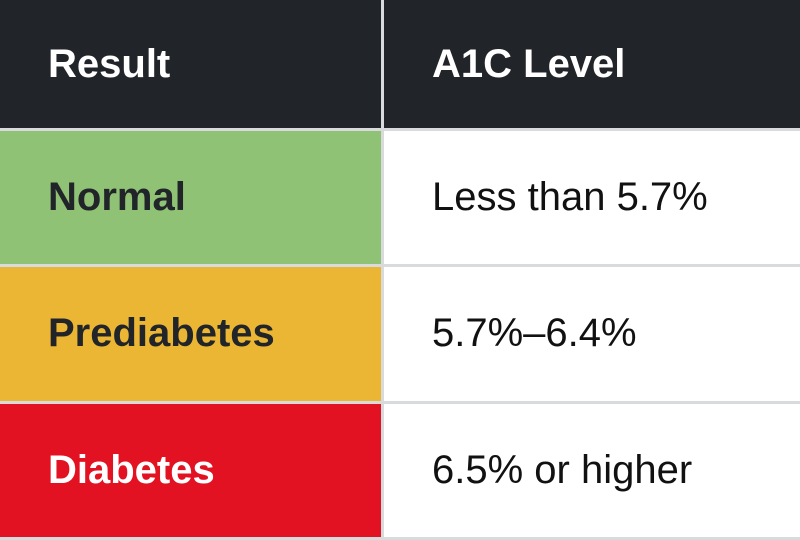 The height and width of the screenshot is (540, 800). Describe the element at coordinates (190, 470) in the screenshot. I see `result-cell: Diabetes` at that location.